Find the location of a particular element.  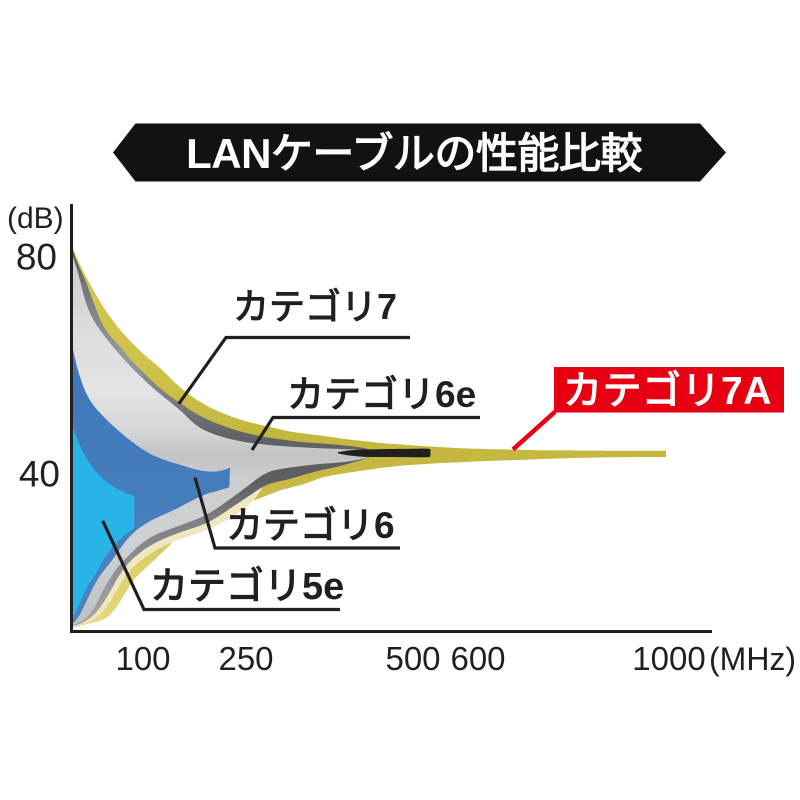

svg-text: カテゴリ6 is located at coordinates (310, 525).